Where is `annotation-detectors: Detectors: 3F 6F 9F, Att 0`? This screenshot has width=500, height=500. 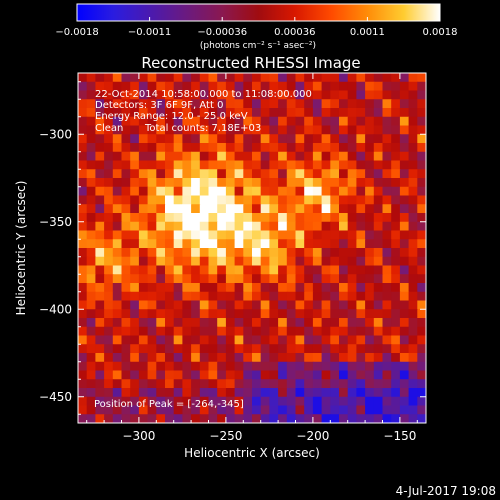 annotation-detectors: Detectors: 3F 6F 9F, Att 0 is located at coordinates (159, 105).